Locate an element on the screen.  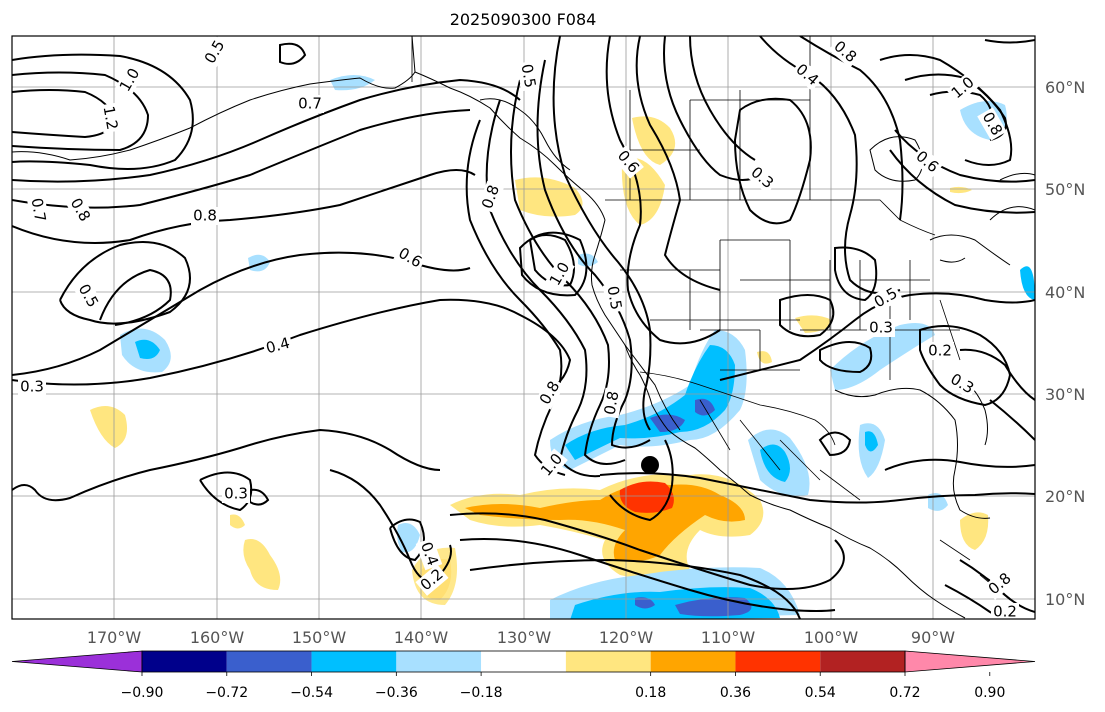
colorbar-tick-label: −0.90 is located at coordinates (142, 693).